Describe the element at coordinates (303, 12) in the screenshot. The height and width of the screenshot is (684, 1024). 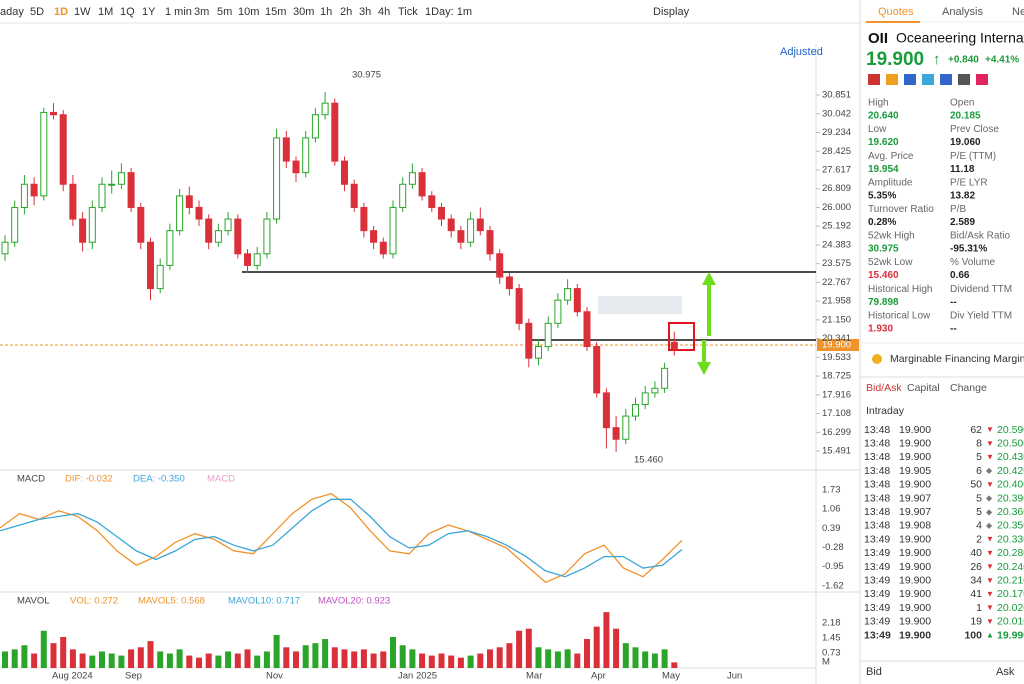
I see `period-button: 30m` at that location.